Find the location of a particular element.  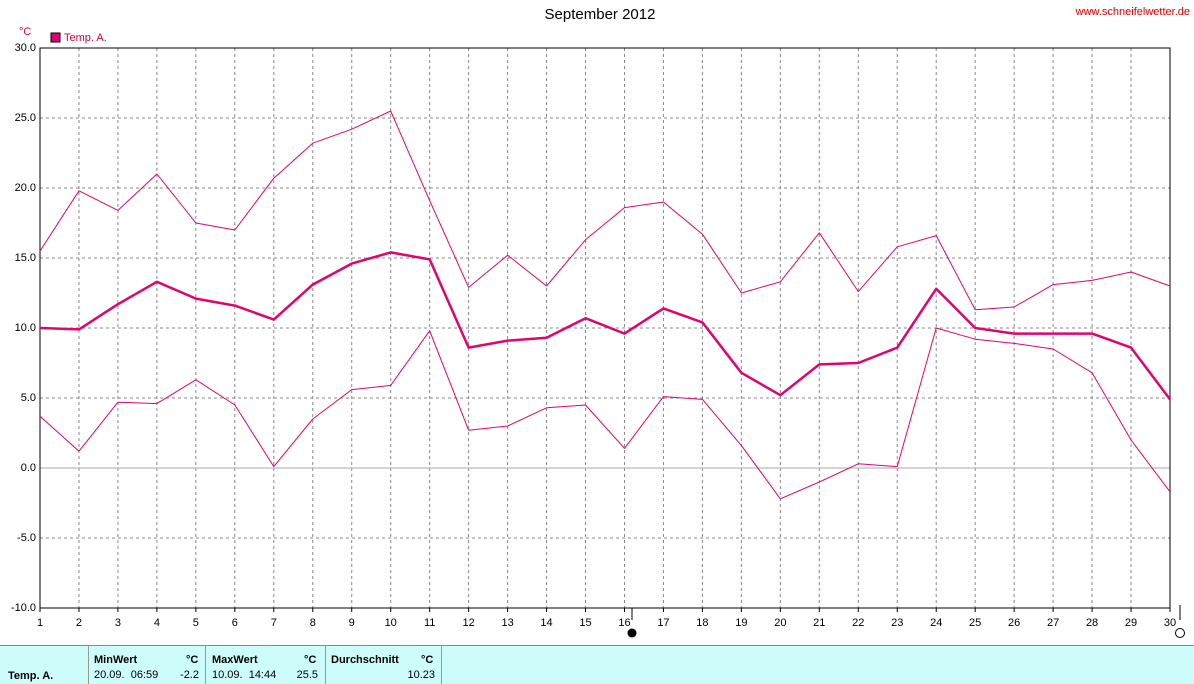

chart-title: September 2012 is located at coordinates (600, 14).